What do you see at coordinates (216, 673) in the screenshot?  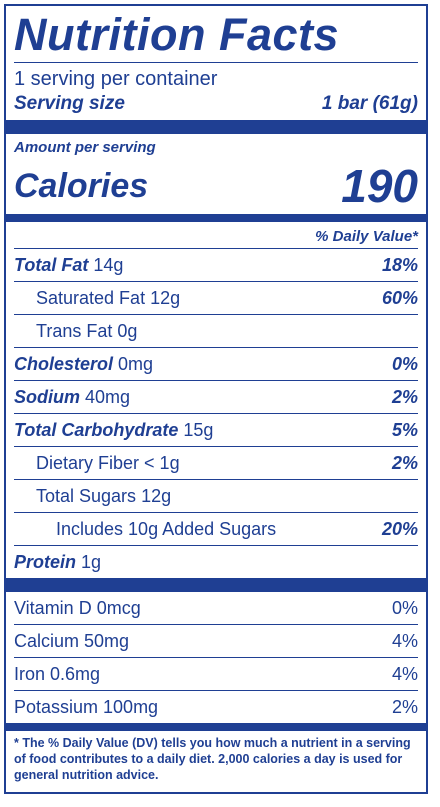 I see `vitamin-row-iron: Iron 0.6mg 4%` at bounding box center [216, 673].